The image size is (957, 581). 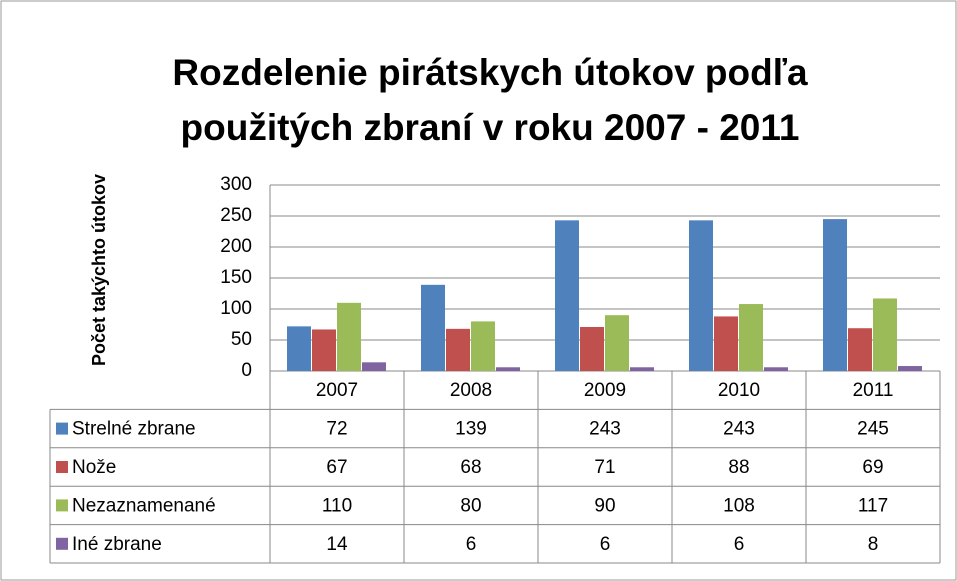 I want to click on table-value: 108, so click(x=739, y=505).